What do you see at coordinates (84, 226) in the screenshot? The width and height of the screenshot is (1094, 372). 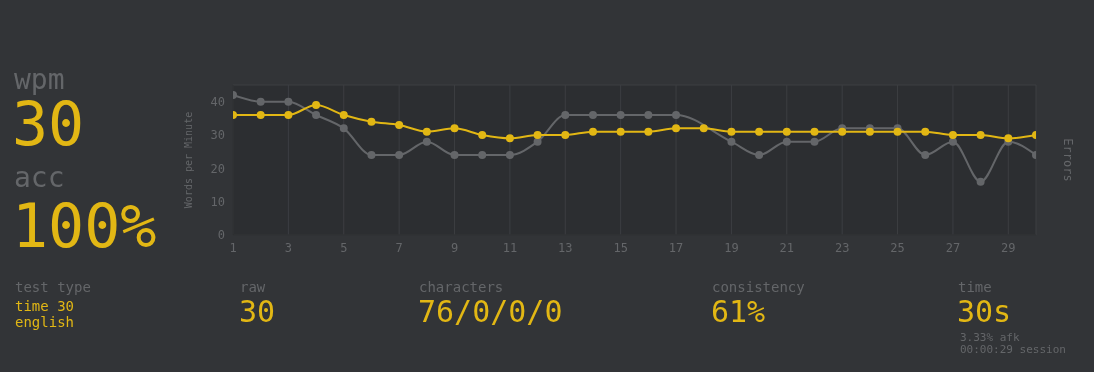 I see `text: 100%` at bounding box center [84, 226].